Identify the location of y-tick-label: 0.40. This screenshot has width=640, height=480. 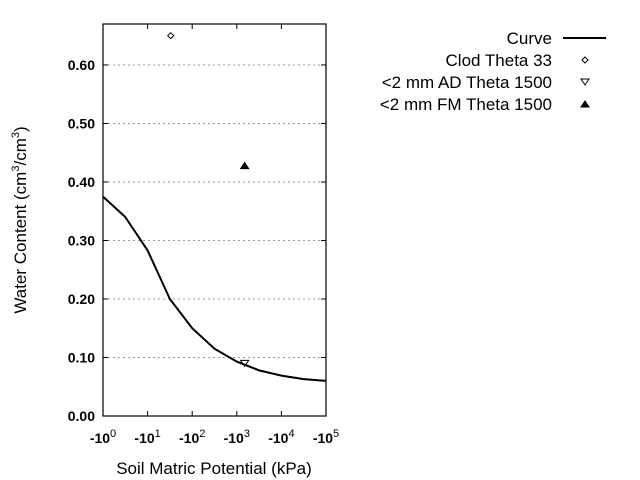
(81, 182).